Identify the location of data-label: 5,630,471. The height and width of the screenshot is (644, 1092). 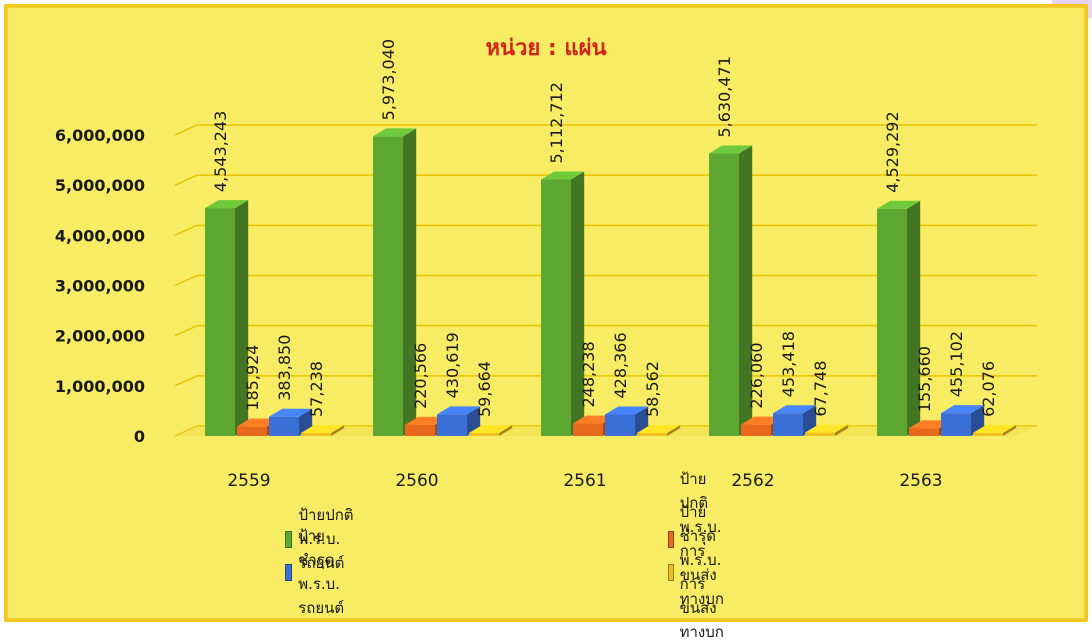
(724, 96).